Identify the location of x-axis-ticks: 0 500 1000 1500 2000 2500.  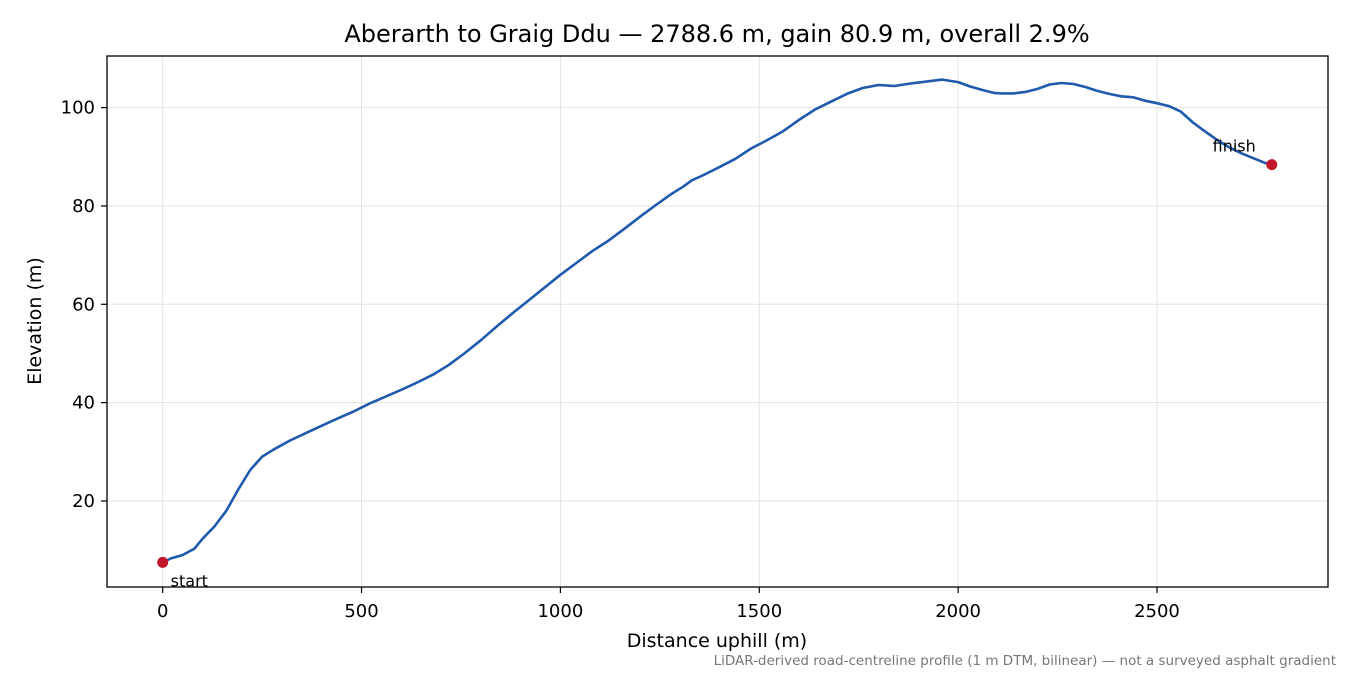
(668, 604).